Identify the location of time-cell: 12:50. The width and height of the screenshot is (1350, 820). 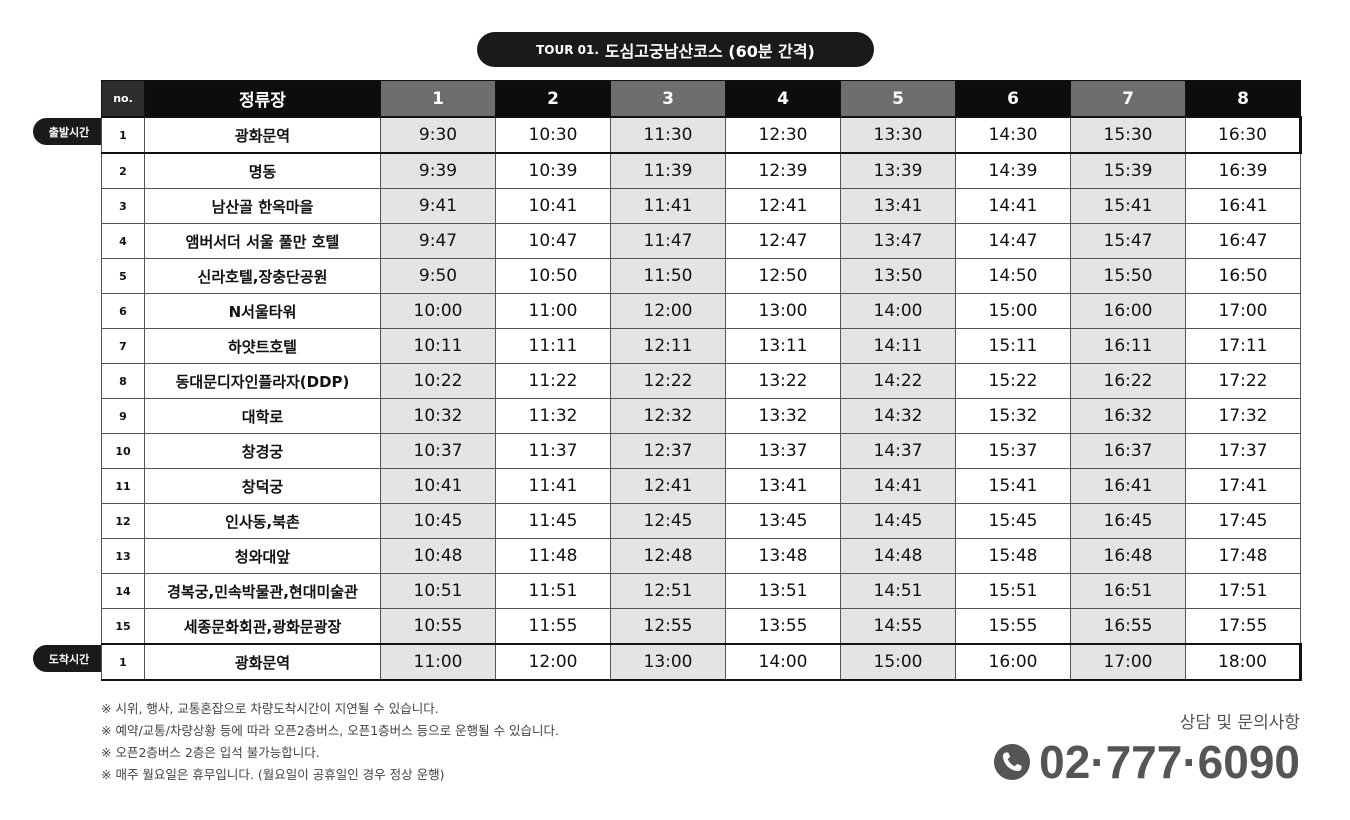
(783, 276).